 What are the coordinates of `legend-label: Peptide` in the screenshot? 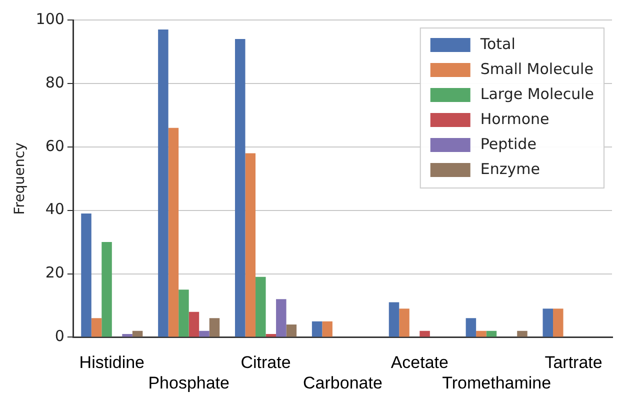 It's located at (508, 143).